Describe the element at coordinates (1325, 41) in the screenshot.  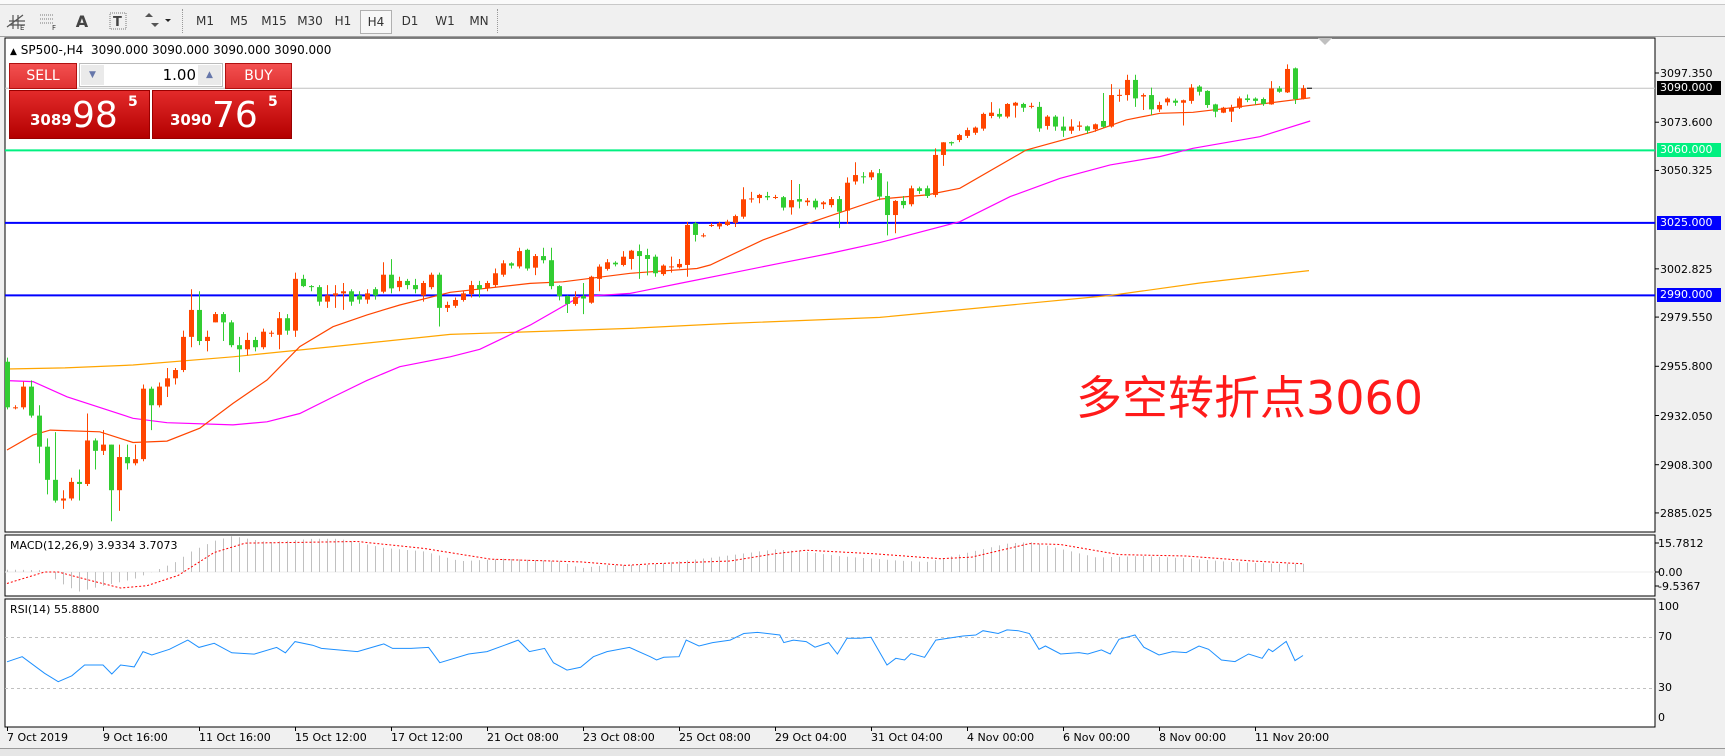
I see `chart-shift-marker-icon` at that location.